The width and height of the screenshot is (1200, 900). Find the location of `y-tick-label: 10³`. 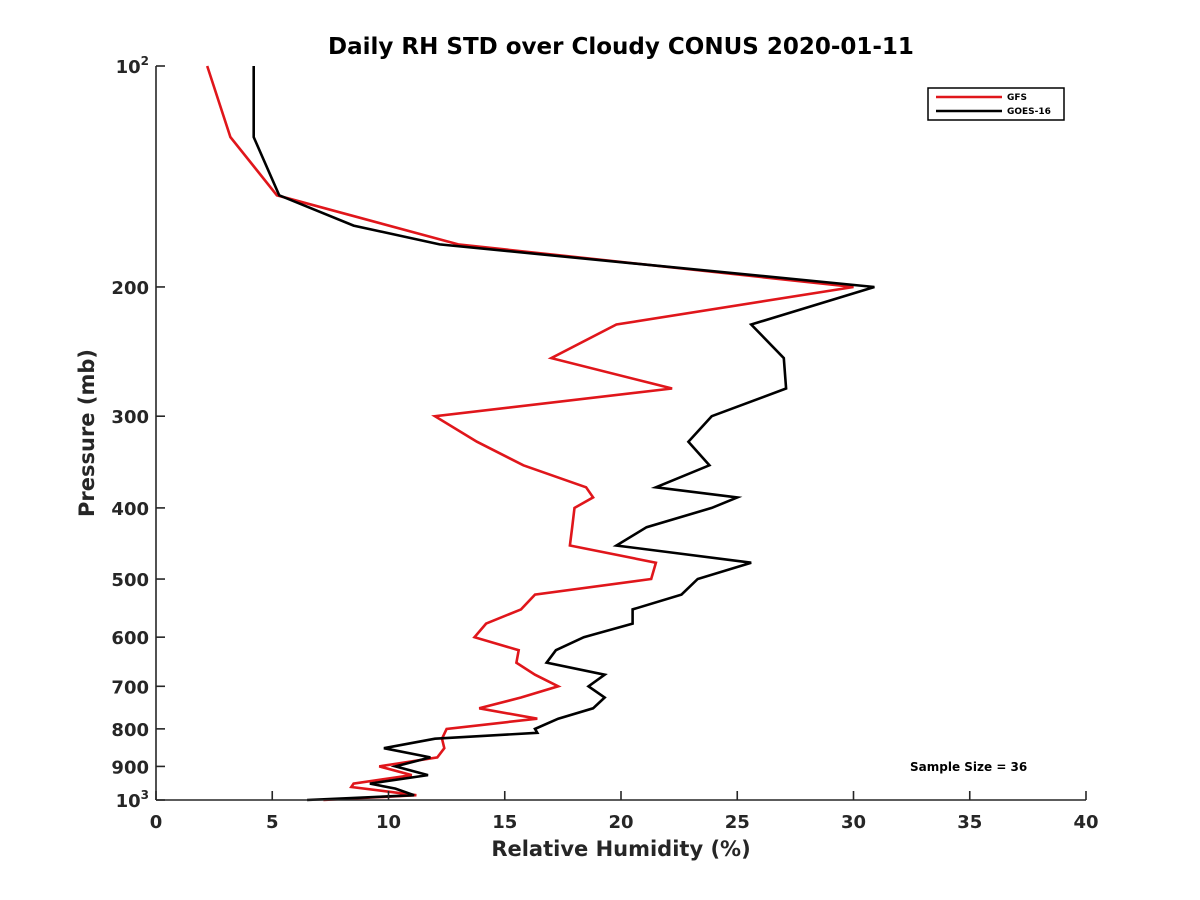

y-tick-label: 10³ is located at coordinates (132, 800).